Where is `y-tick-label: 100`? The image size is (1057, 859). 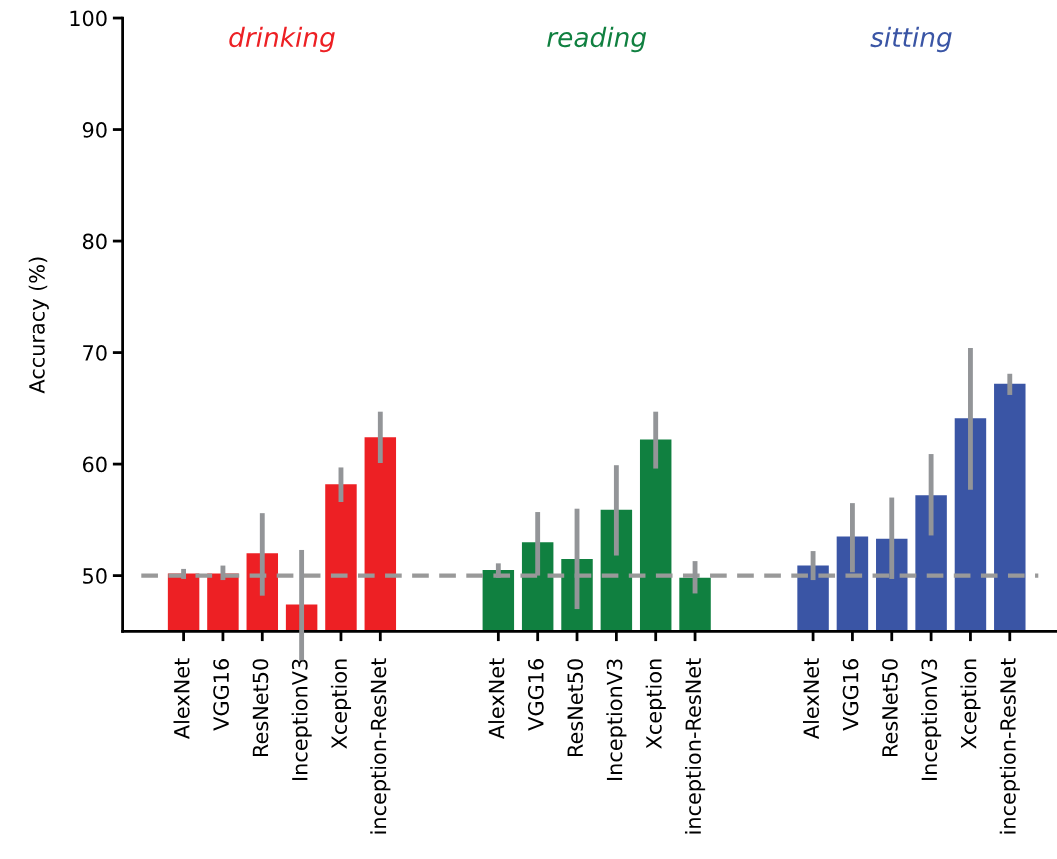 y-tick-label: 100 is located at coordinates (88, 18).